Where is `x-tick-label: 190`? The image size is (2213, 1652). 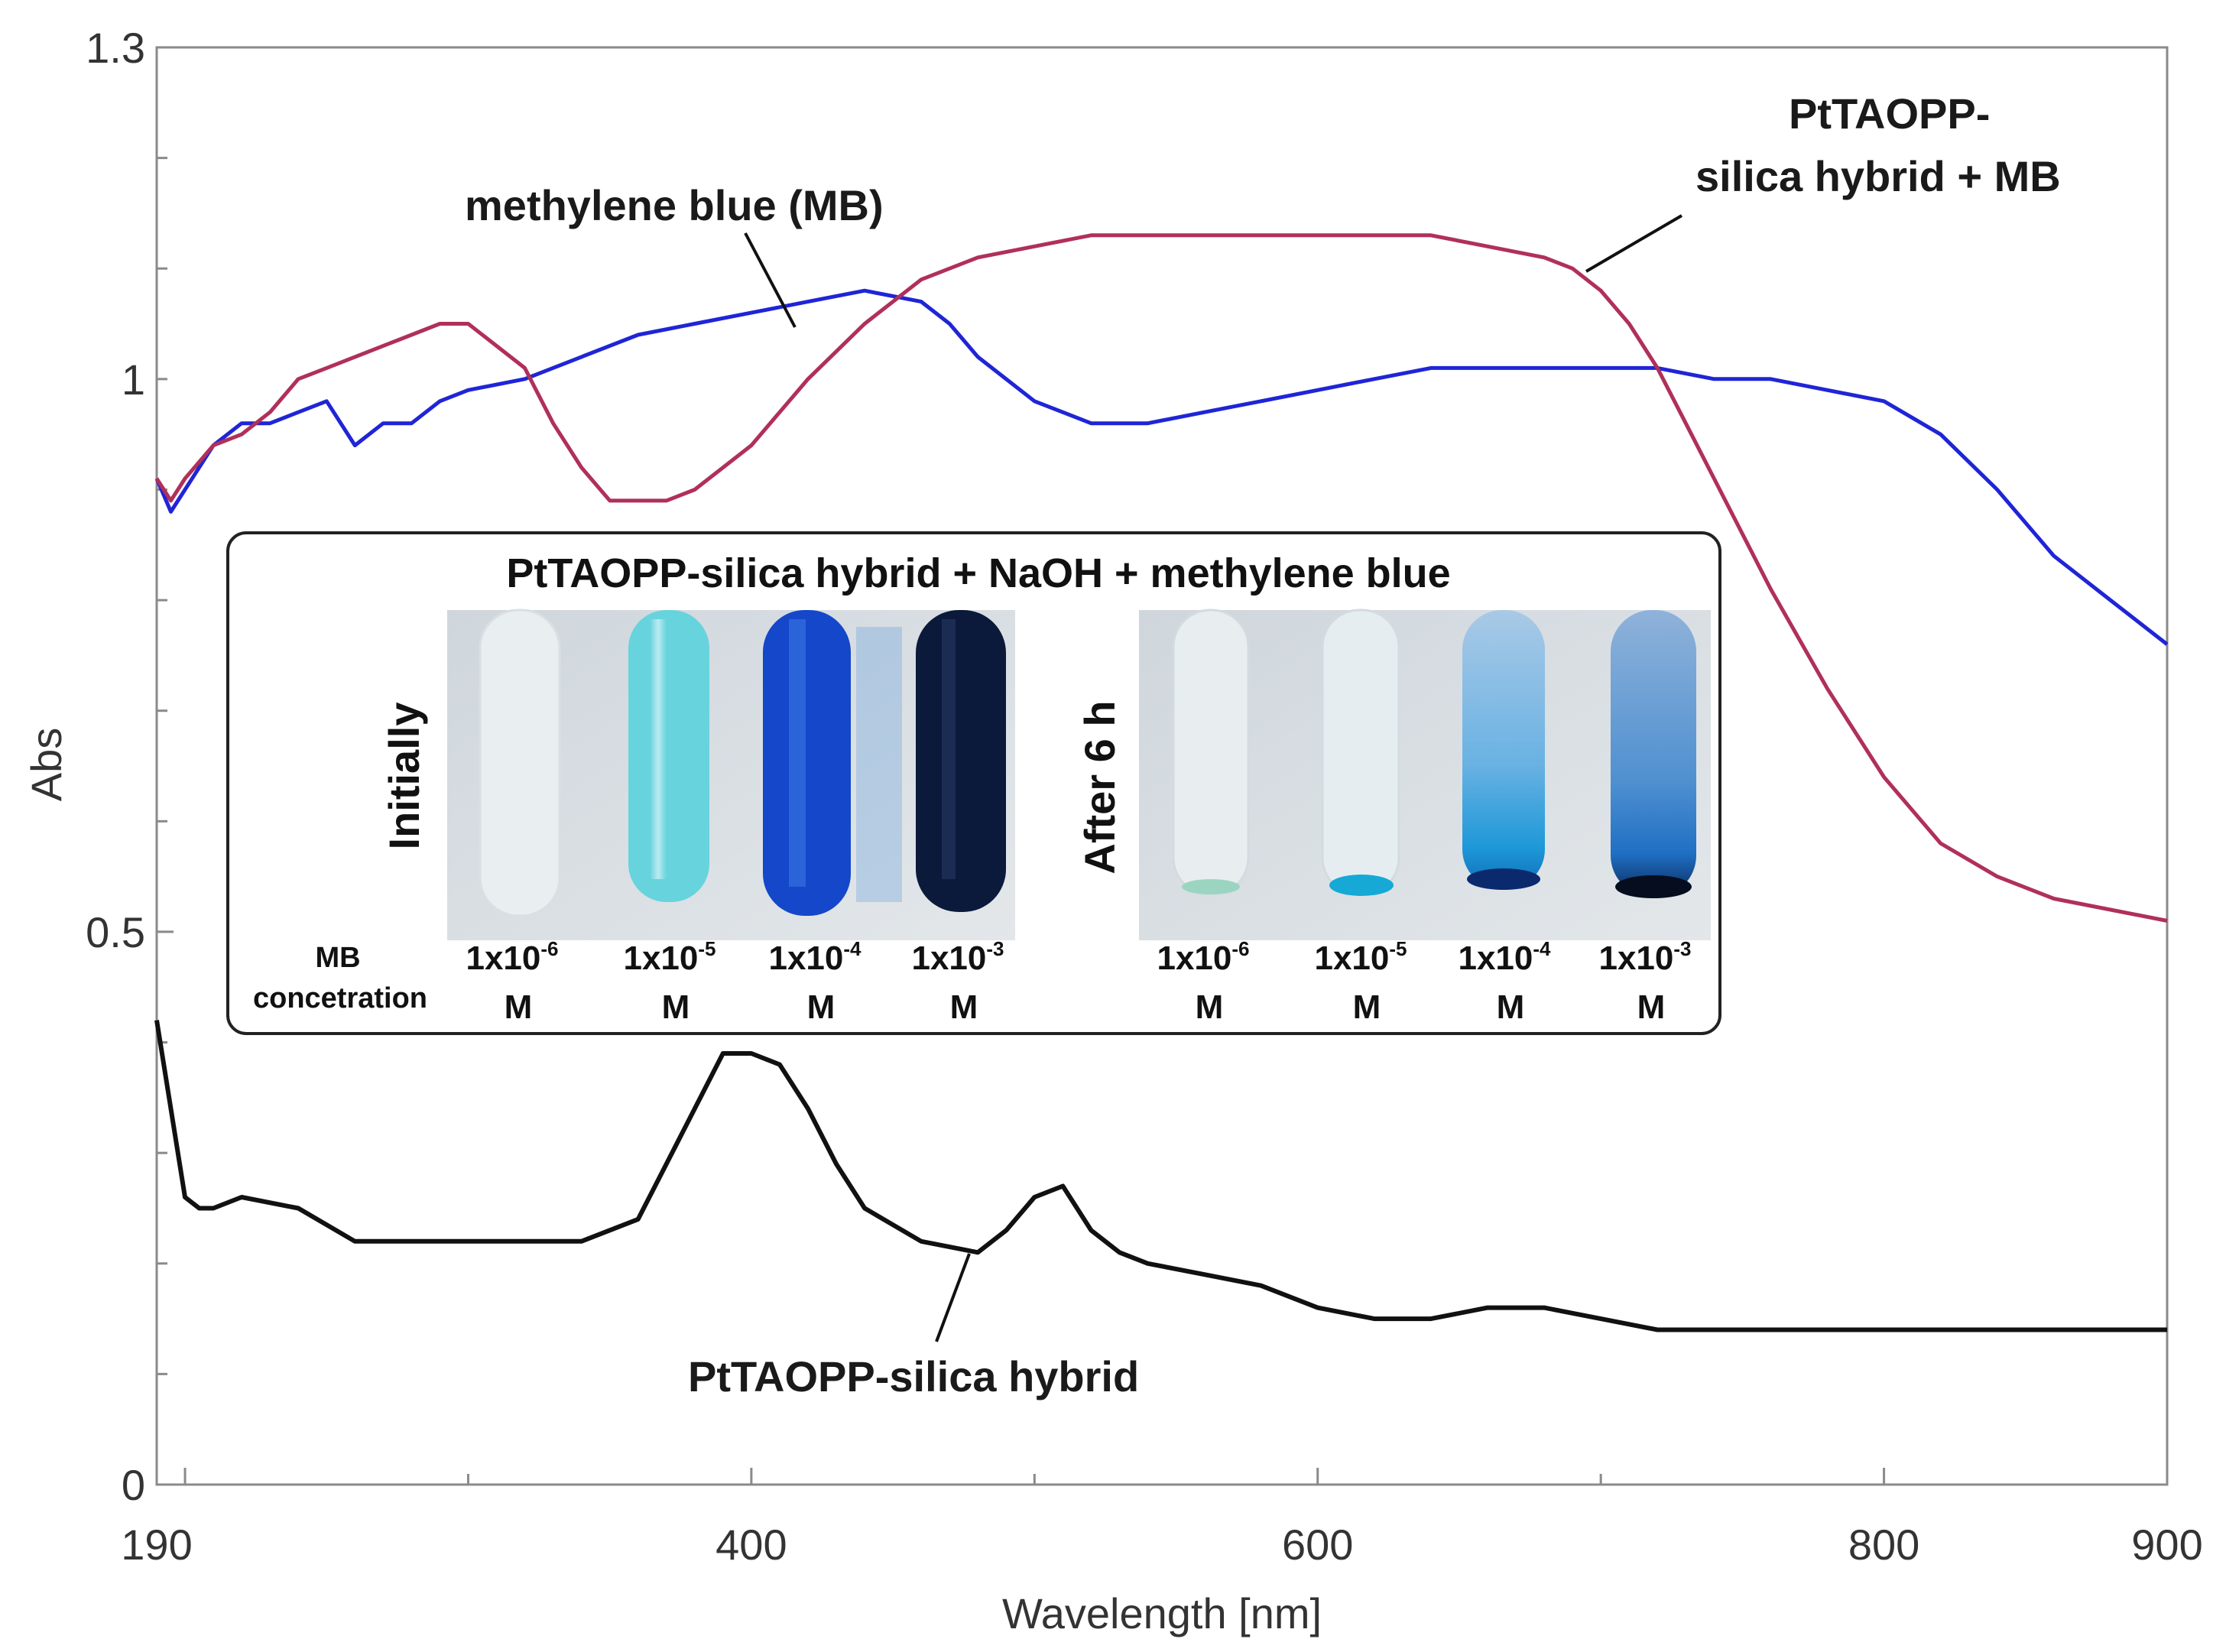 x-tick-label: 190 is located at coordinates (156, 1545).